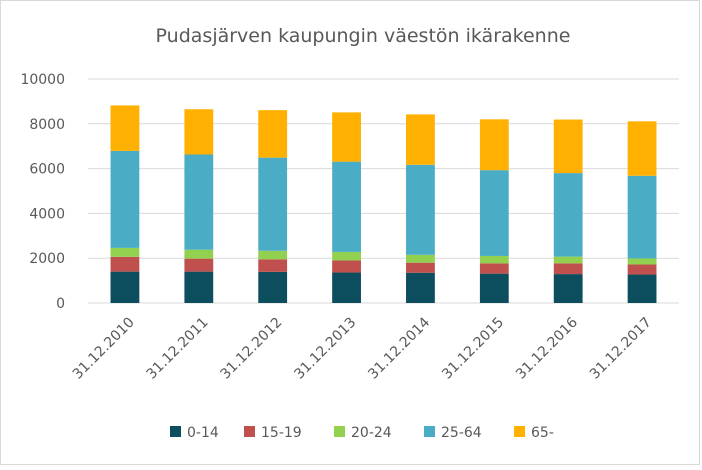 The width and height of the screenshot is (702, 470). Describe the element at coordinates (273, 204) in the screenshot. I see `bar-segment-25-64-31.12.2012` at that location.